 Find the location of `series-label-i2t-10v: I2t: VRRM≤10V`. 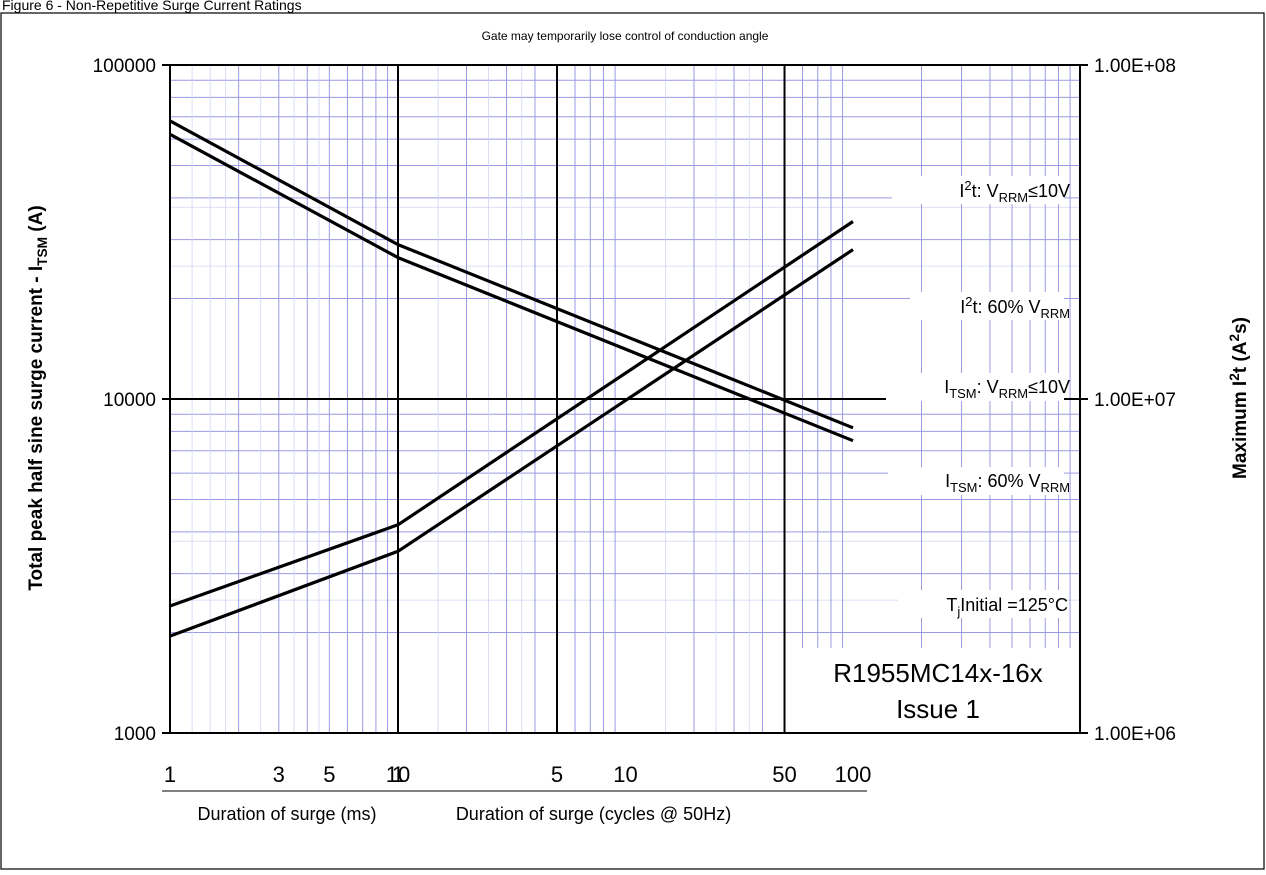

series-label-i2t-10v: I2t: VRRM≤10V is located at coordinates (1014, 191).